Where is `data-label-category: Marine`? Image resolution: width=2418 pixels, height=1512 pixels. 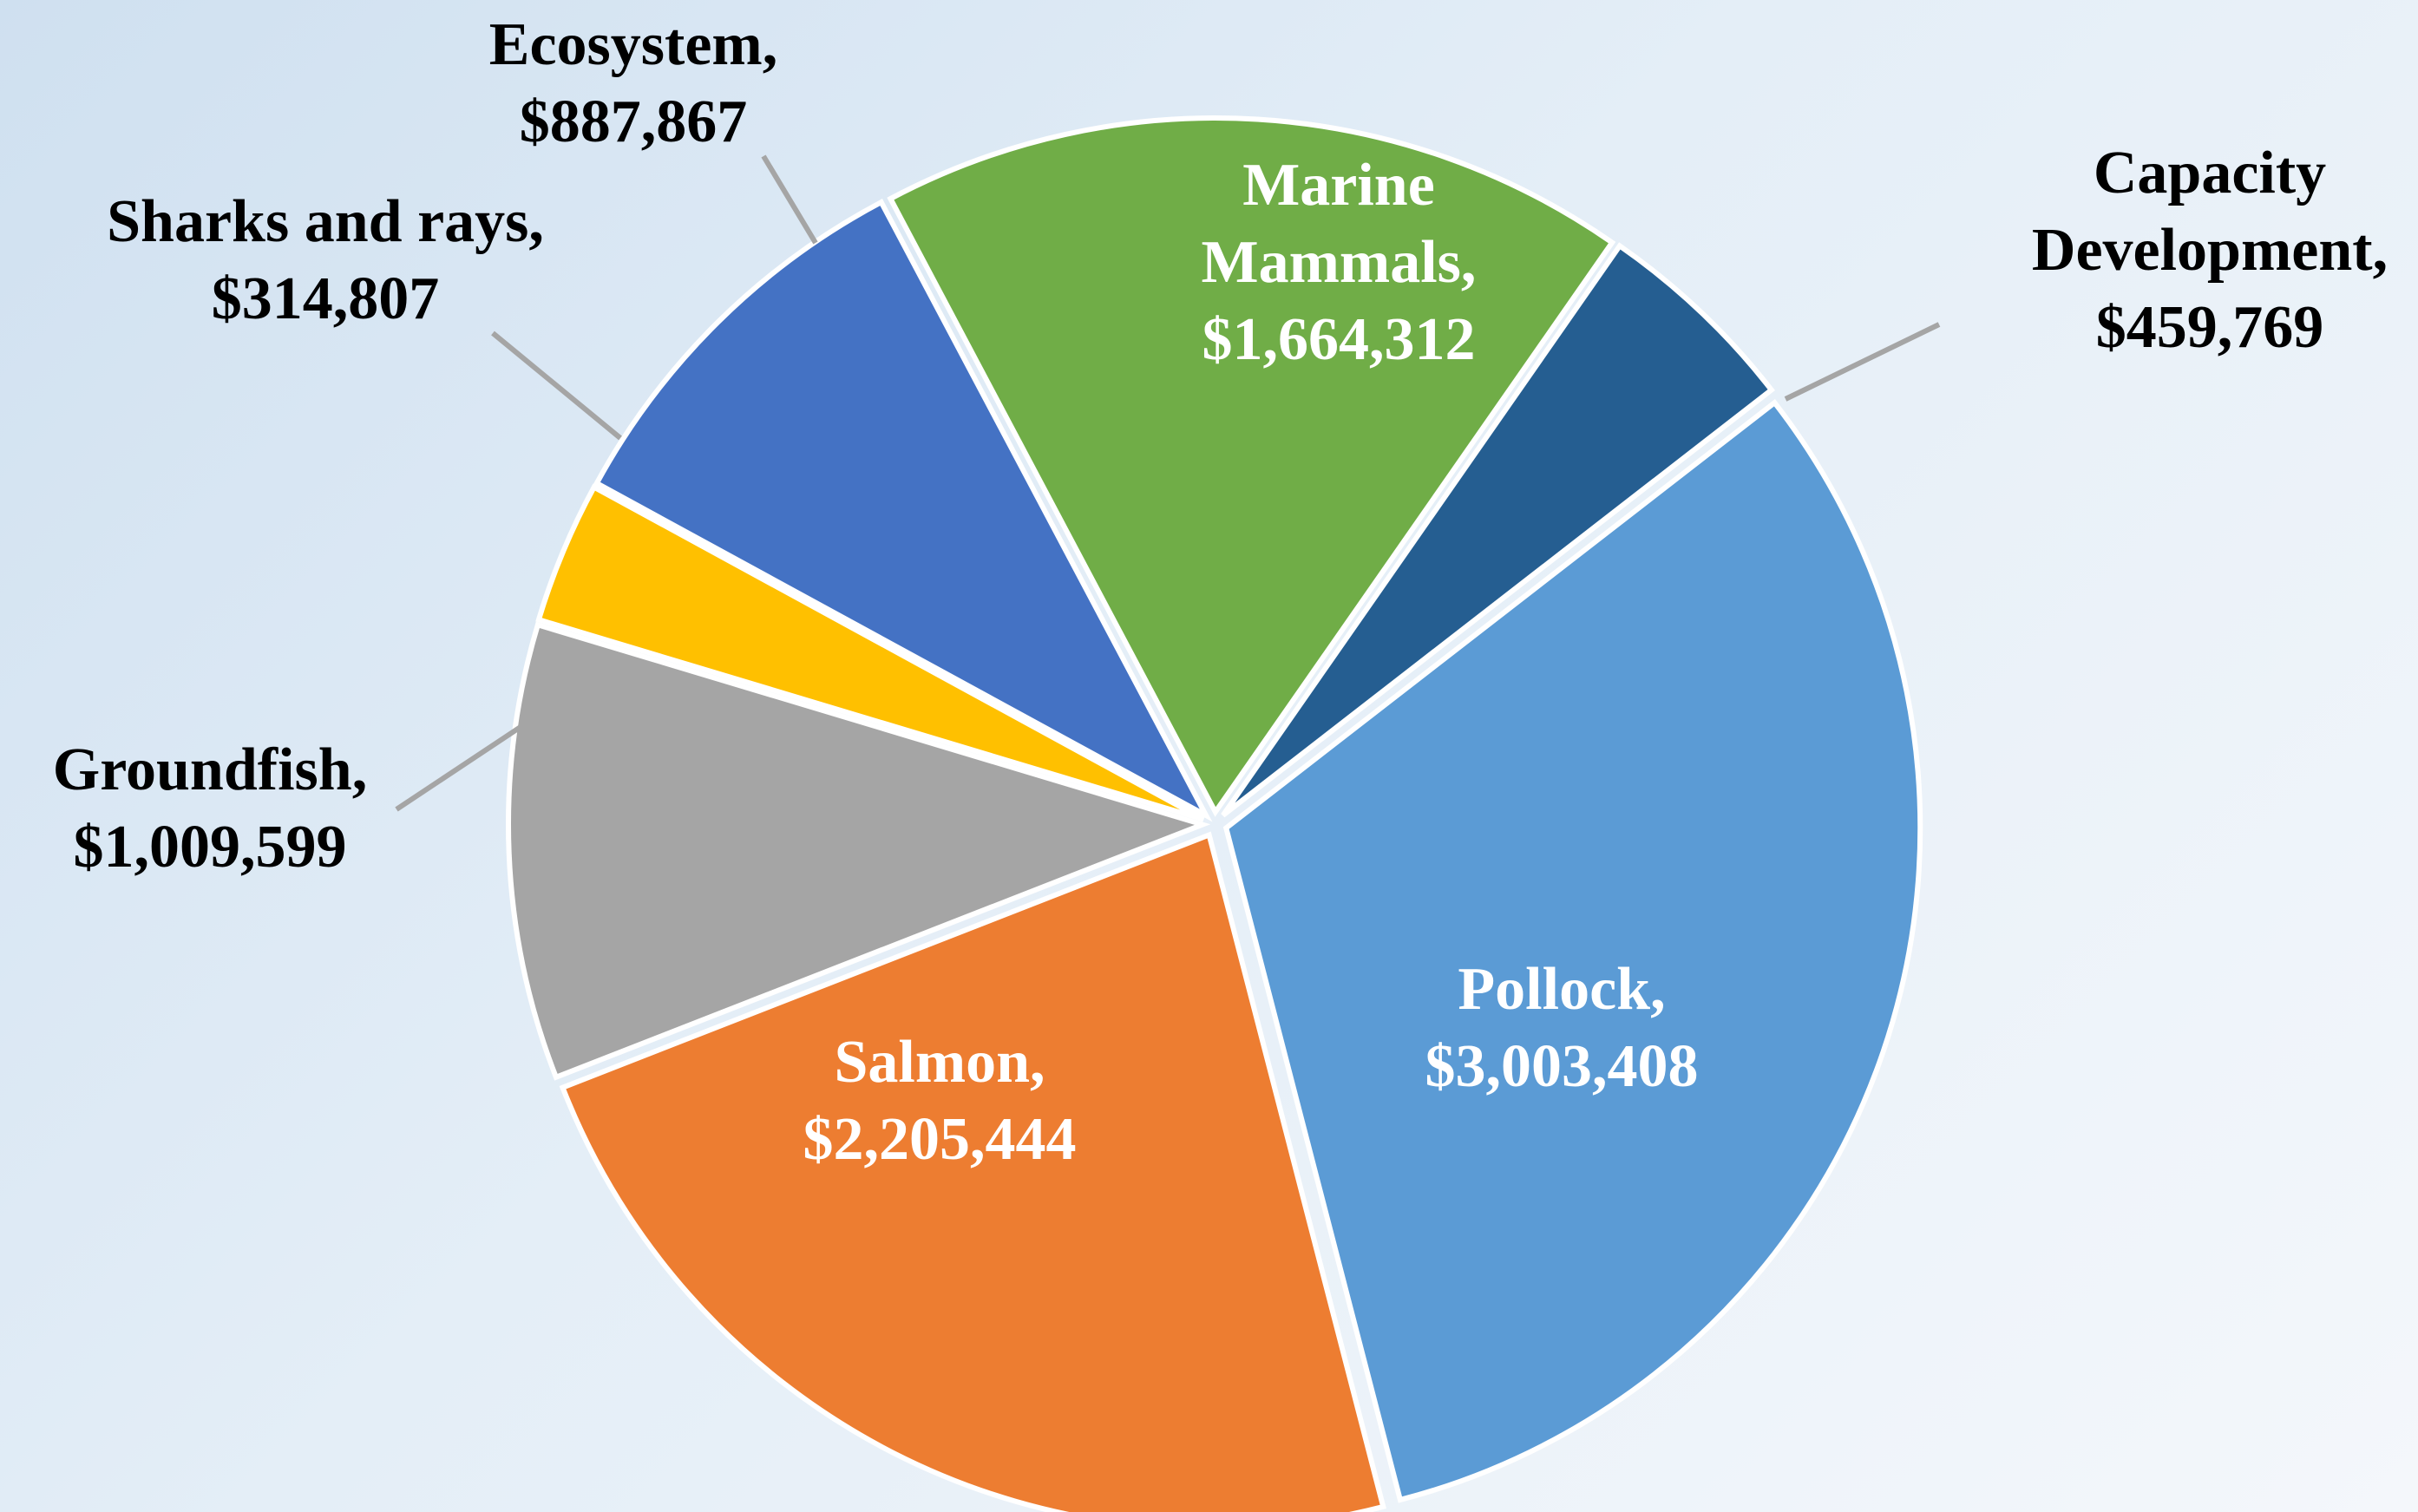
data-label-category: Marine is located at coordinates (1339, 185).